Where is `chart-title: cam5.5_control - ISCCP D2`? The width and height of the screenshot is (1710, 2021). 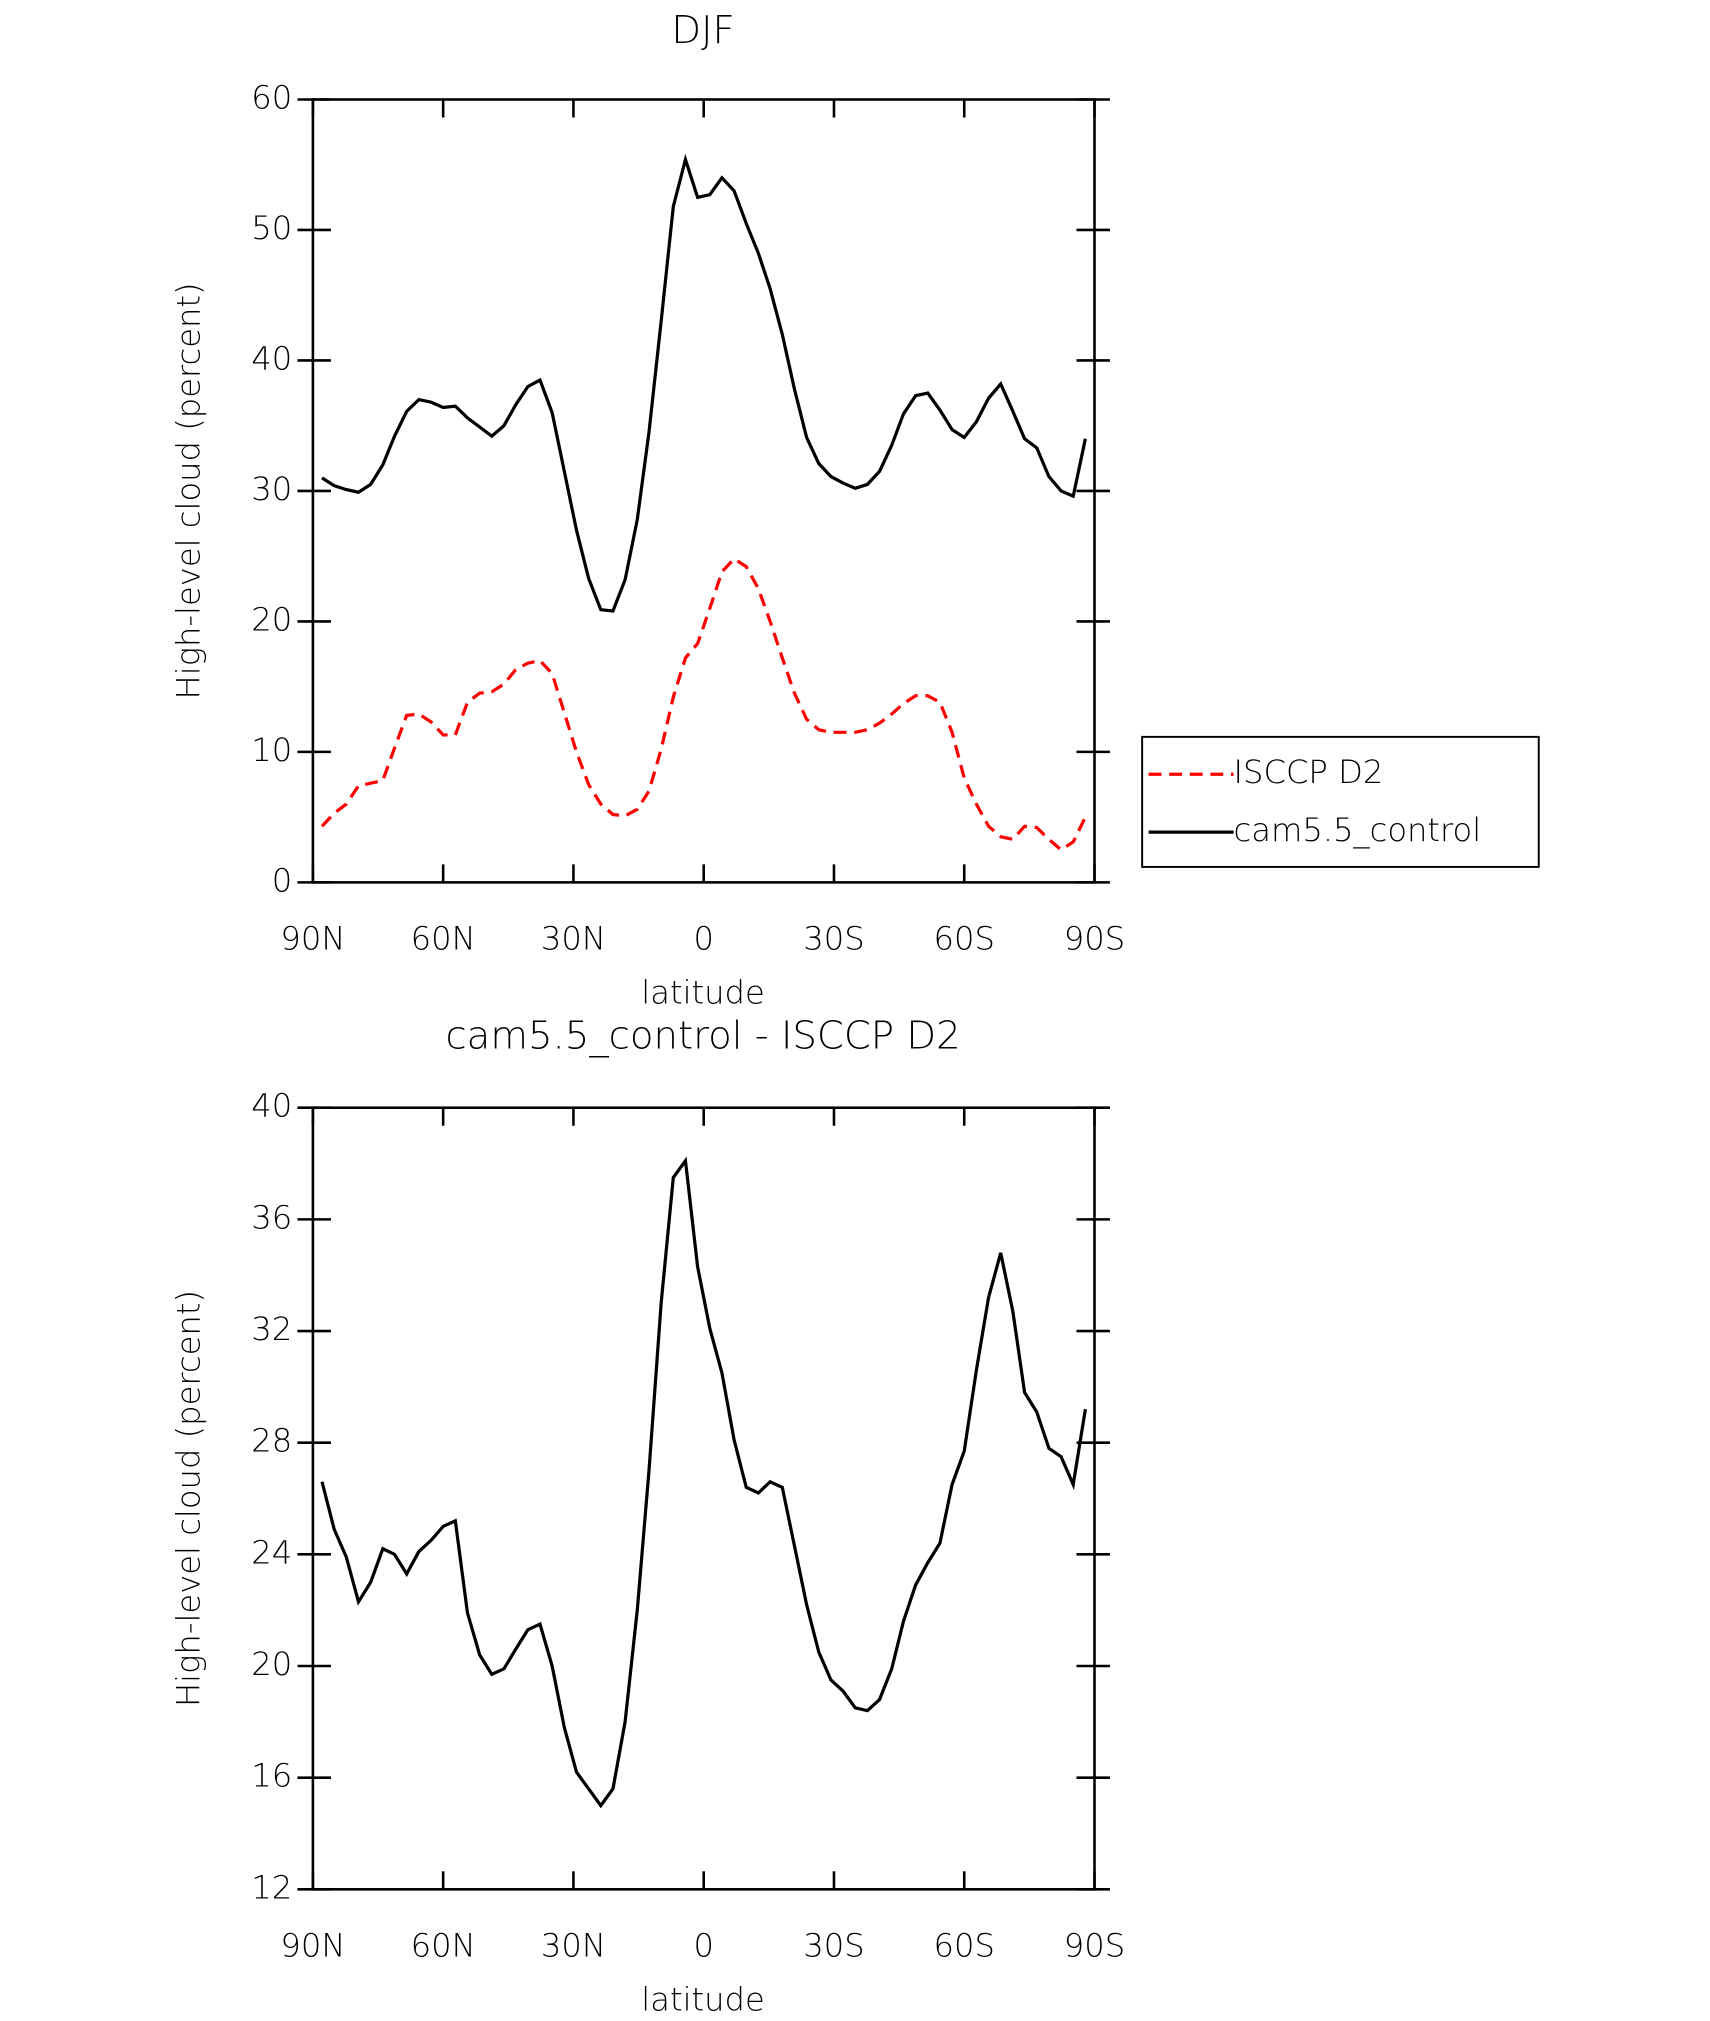
chart-title: cam5.5_control - ISCCP D2 is located at coordinates (702, 1036).